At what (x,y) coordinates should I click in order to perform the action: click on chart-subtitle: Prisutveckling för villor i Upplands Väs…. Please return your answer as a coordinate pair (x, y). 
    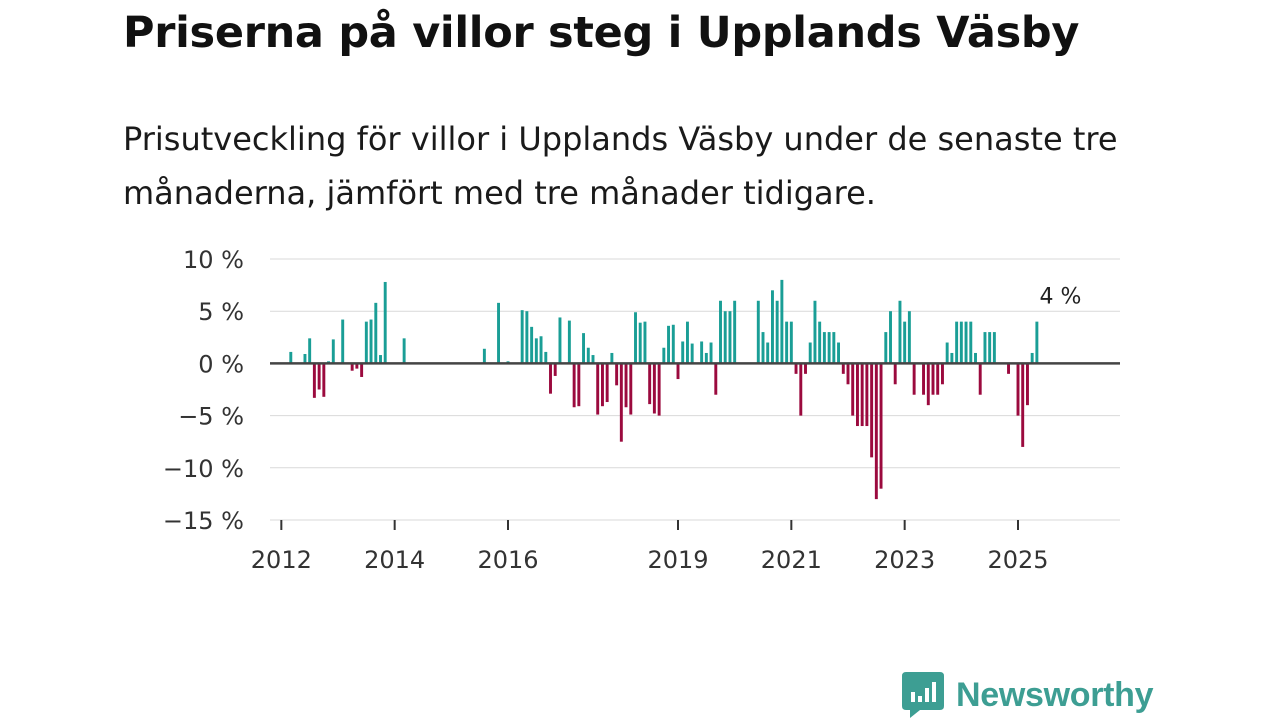
    Looking at the image, I should click on (620, 166).